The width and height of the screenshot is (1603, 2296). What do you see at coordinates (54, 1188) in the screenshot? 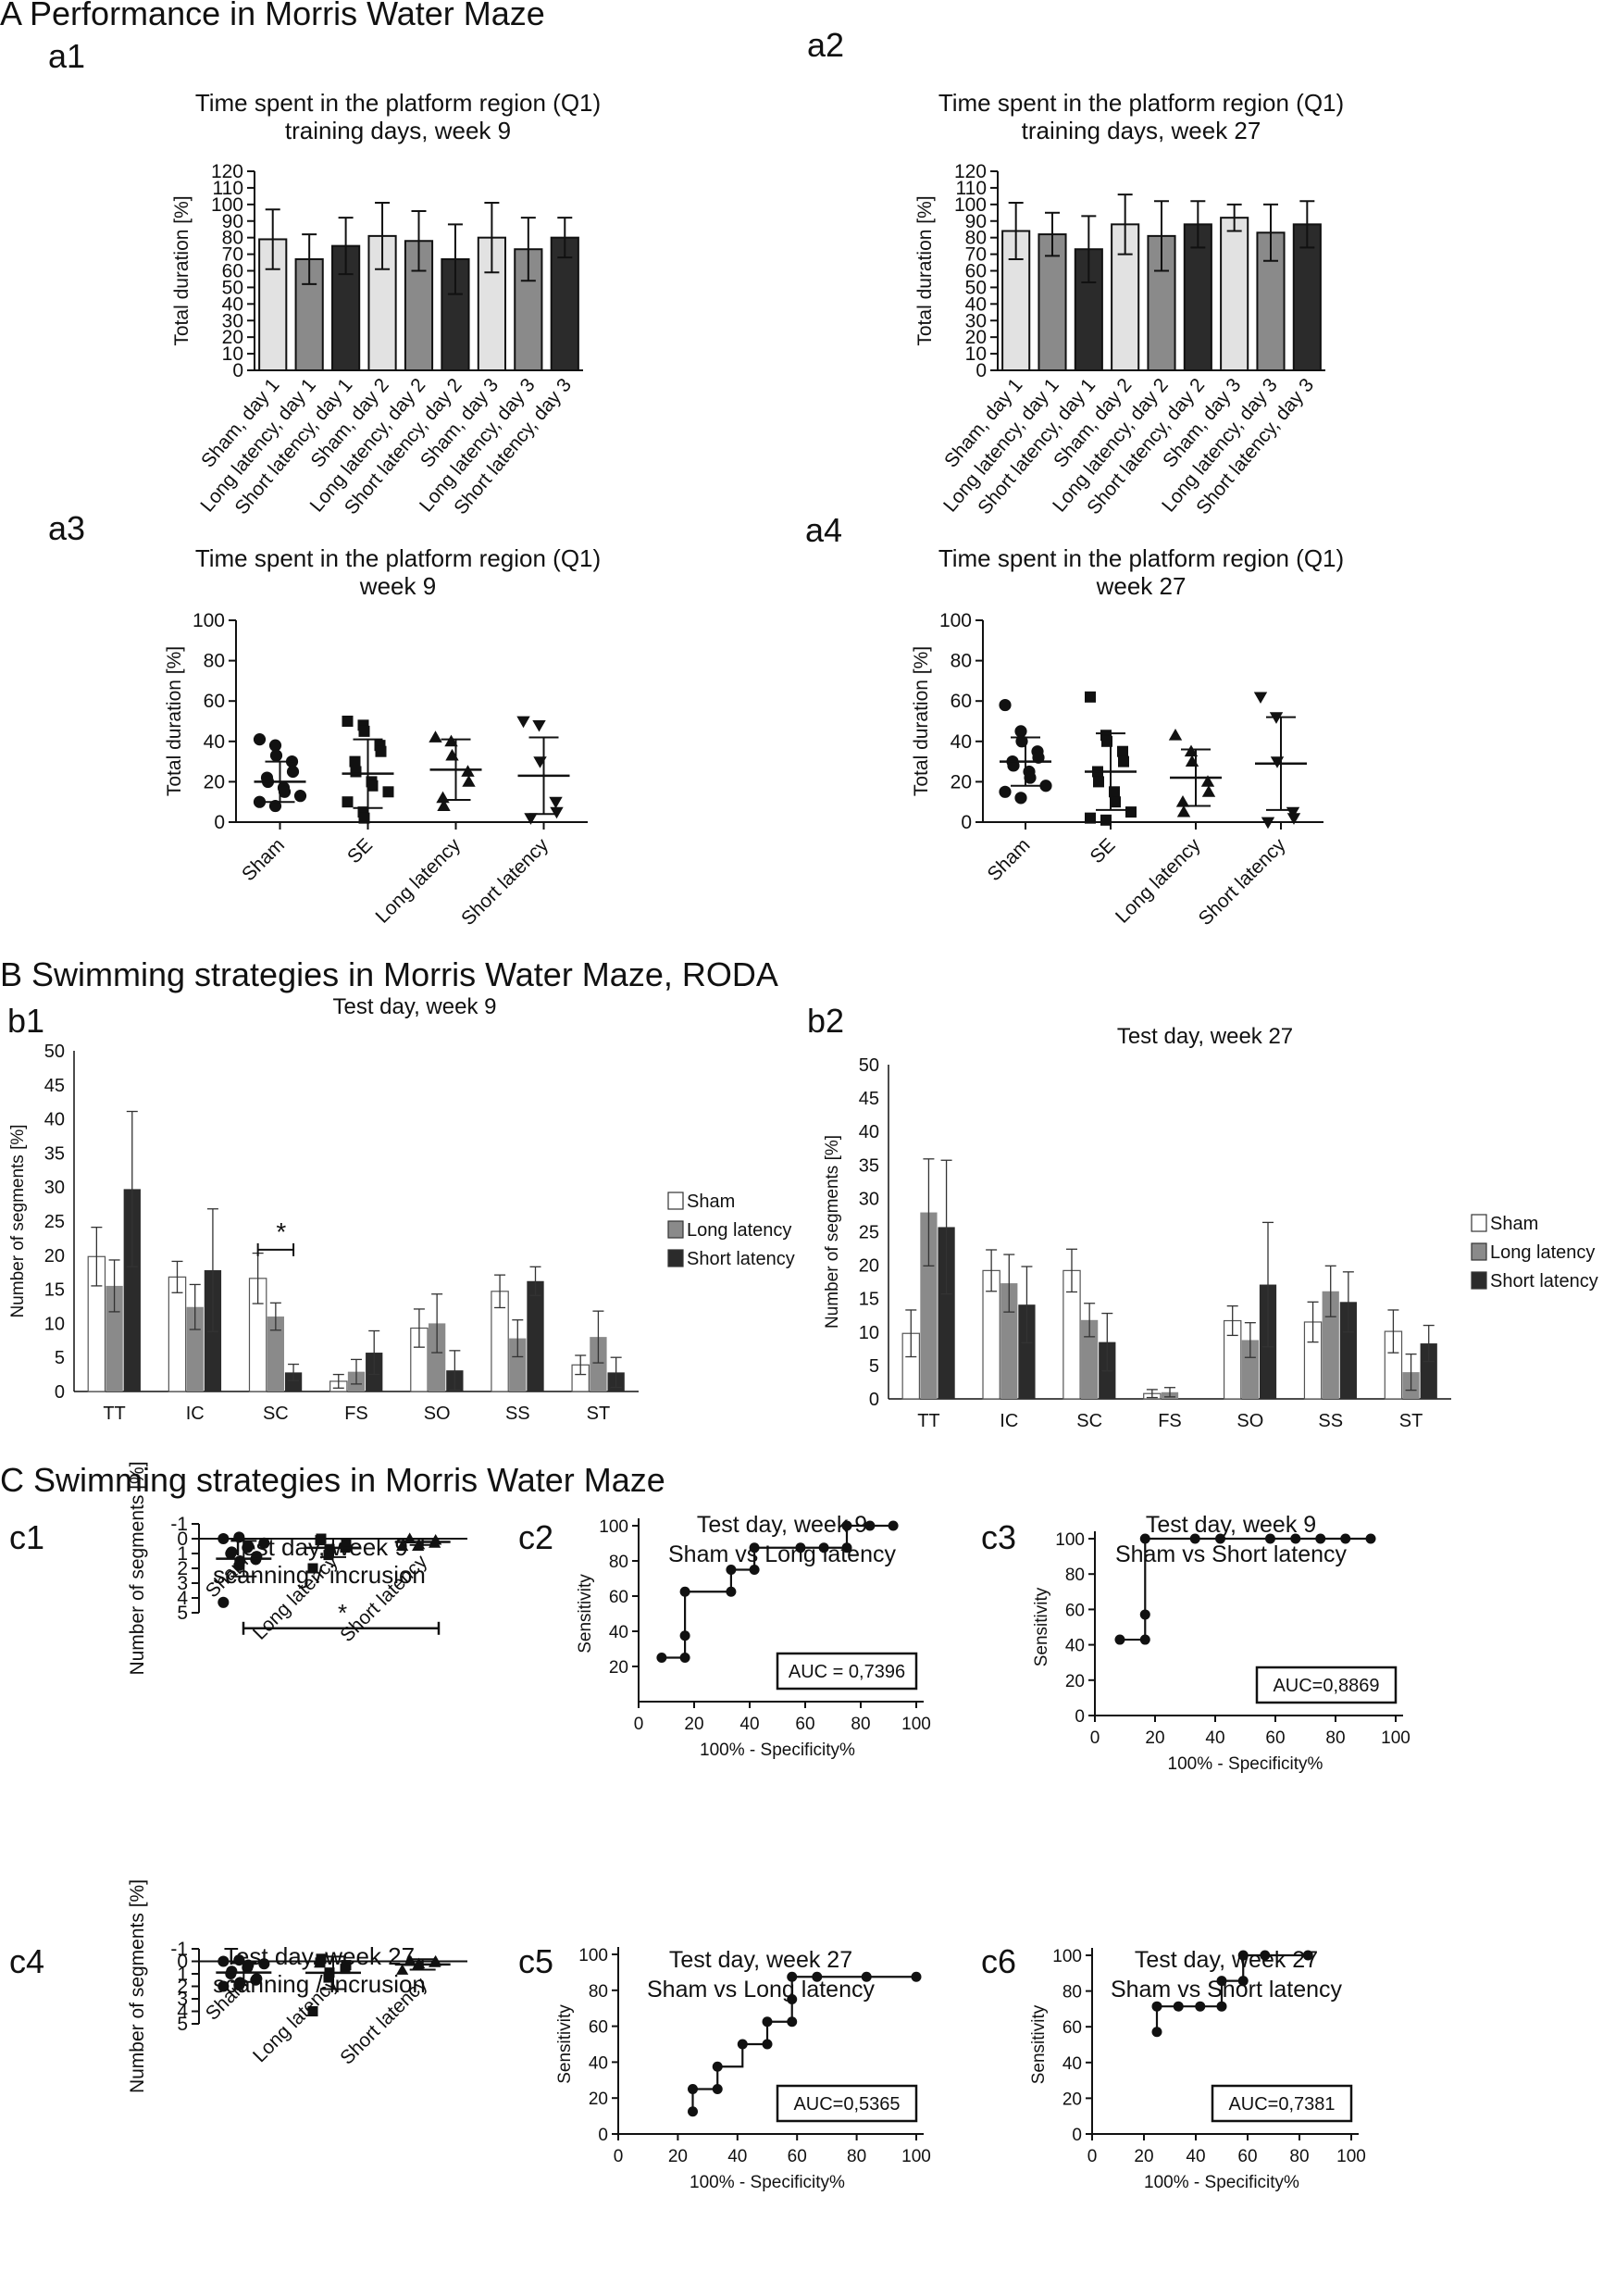
I see `b1-y-tick-label: 30` at bounding box center [54, 1188].